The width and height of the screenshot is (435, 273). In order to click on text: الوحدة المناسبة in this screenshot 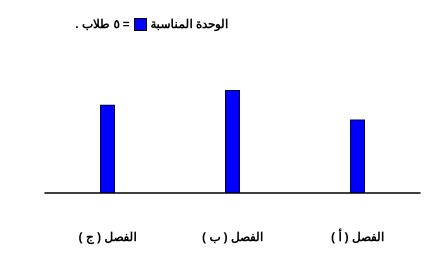, I will do `click(189, 24)`.